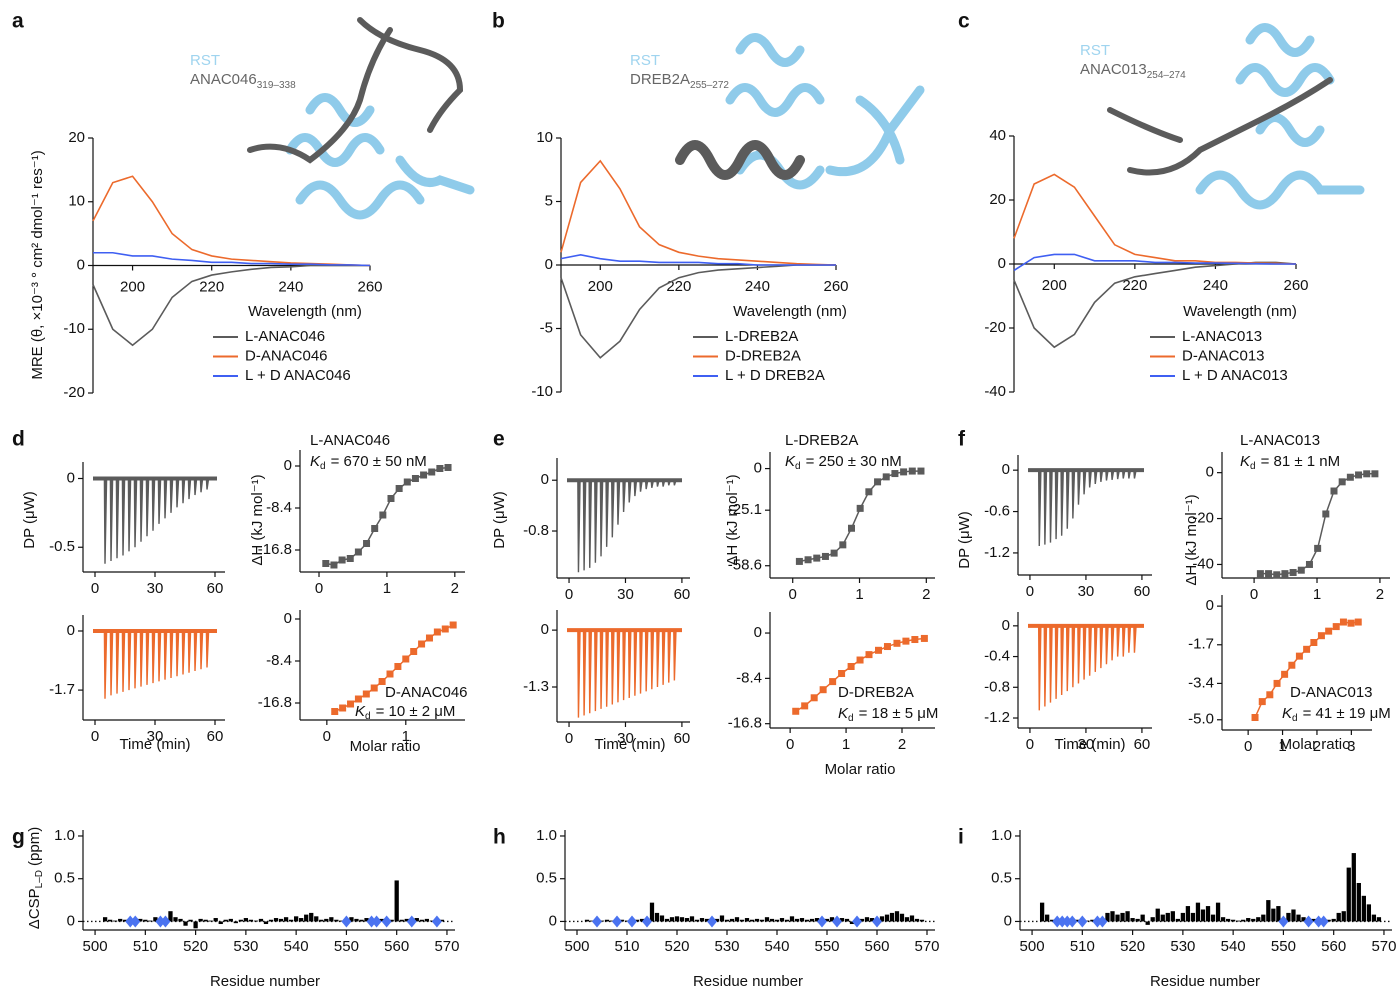 The width and height of the screenshot is (1400, 990). What do you see at coordinates (569, 594) in the screenshot?
I see `x-tick-label: 0` at bounding box center [569, 594].